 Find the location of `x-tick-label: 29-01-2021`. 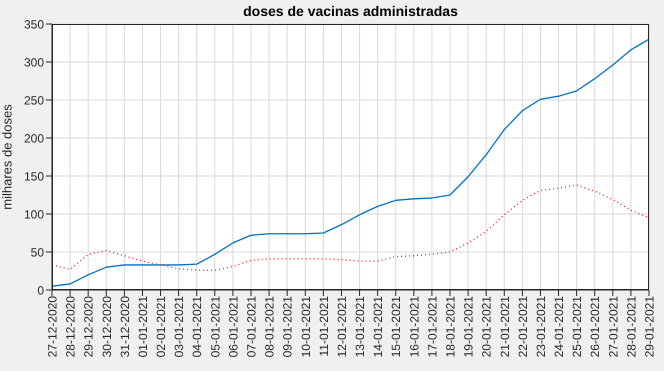

x-tick-label: 29-01-2021 is located at coordinates (649, 327).